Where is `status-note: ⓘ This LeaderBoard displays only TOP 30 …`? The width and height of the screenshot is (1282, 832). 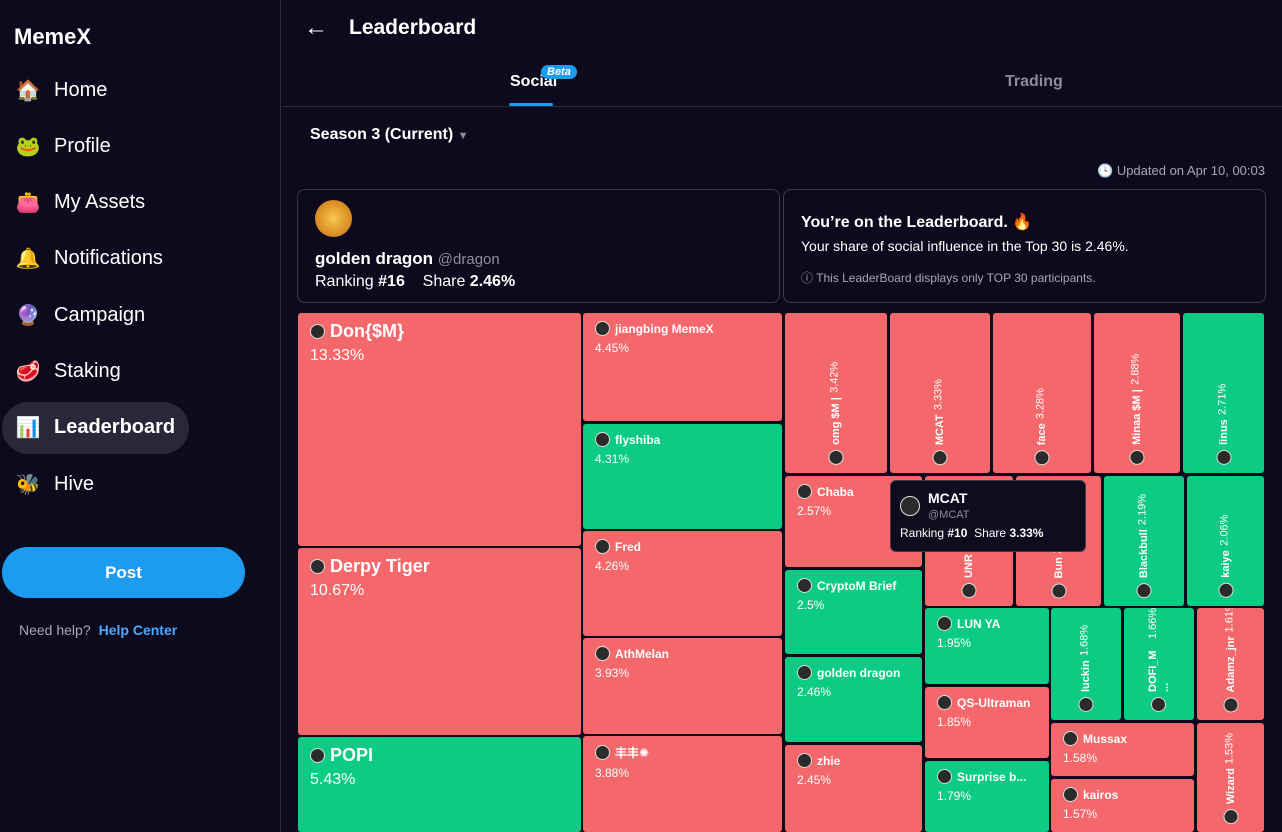
status-note: ⓘ This LeaderBoard displays only TOP 30 … is located at coordinates (948, 278).